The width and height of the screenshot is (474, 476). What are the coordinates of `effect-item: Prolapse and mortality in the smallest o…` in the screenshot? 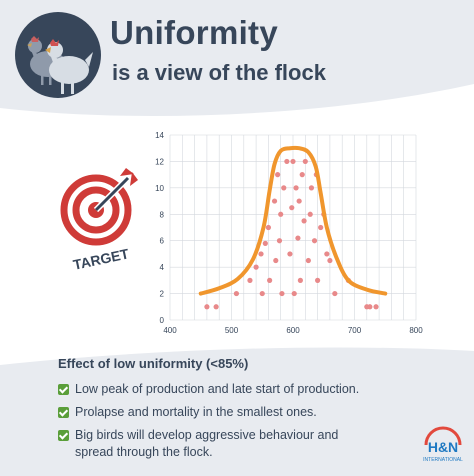 It's located at (216, 412).